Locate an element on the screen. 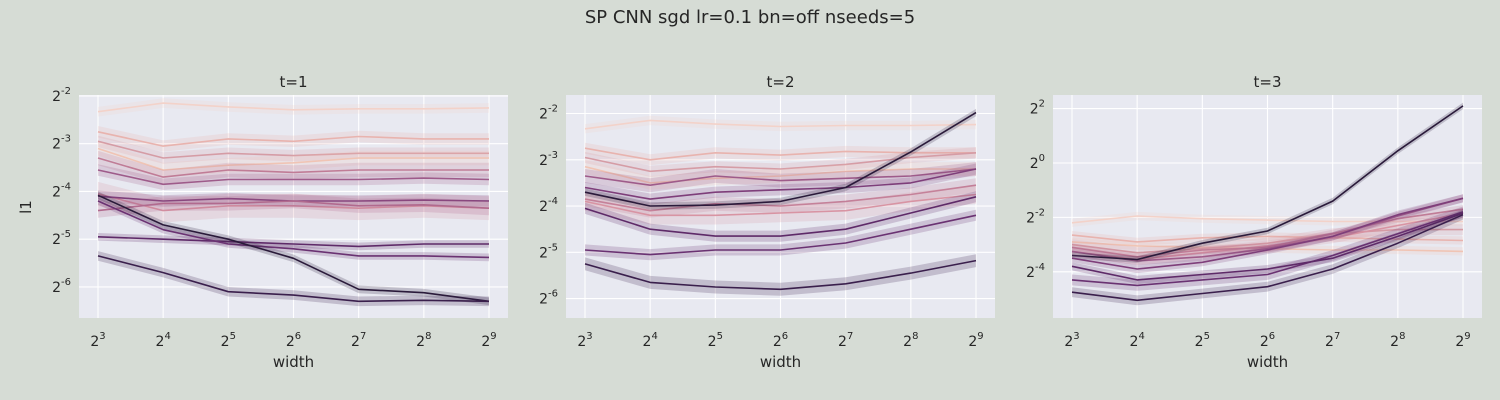 The image size is (1500, 400). subplot-title: t=2 is located at coordinates (781, 82).